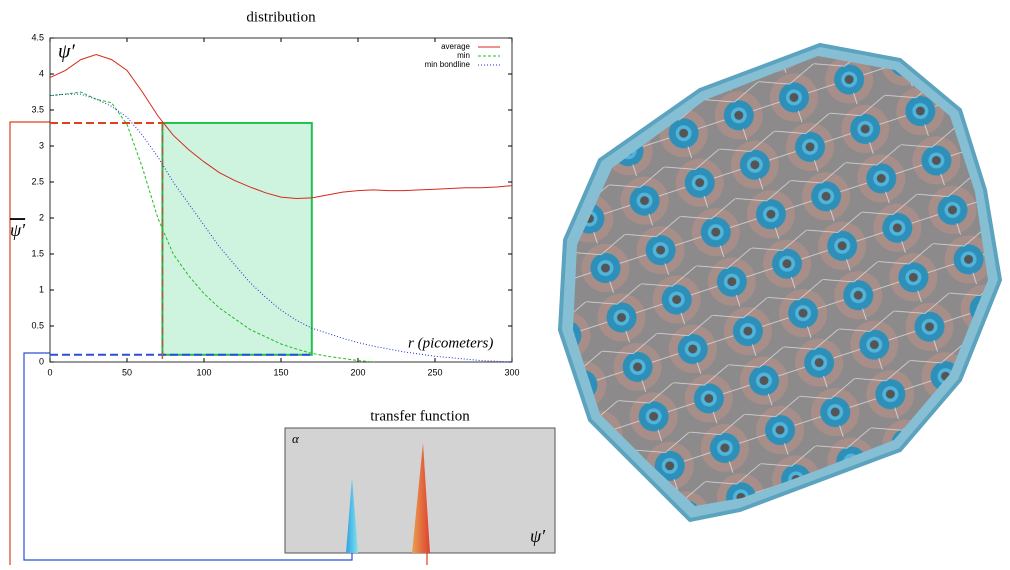 Image resolution: width=1010 pixels, height=570 pixels. I want to click on y-tick-label: 4.5, so click(37, 37).